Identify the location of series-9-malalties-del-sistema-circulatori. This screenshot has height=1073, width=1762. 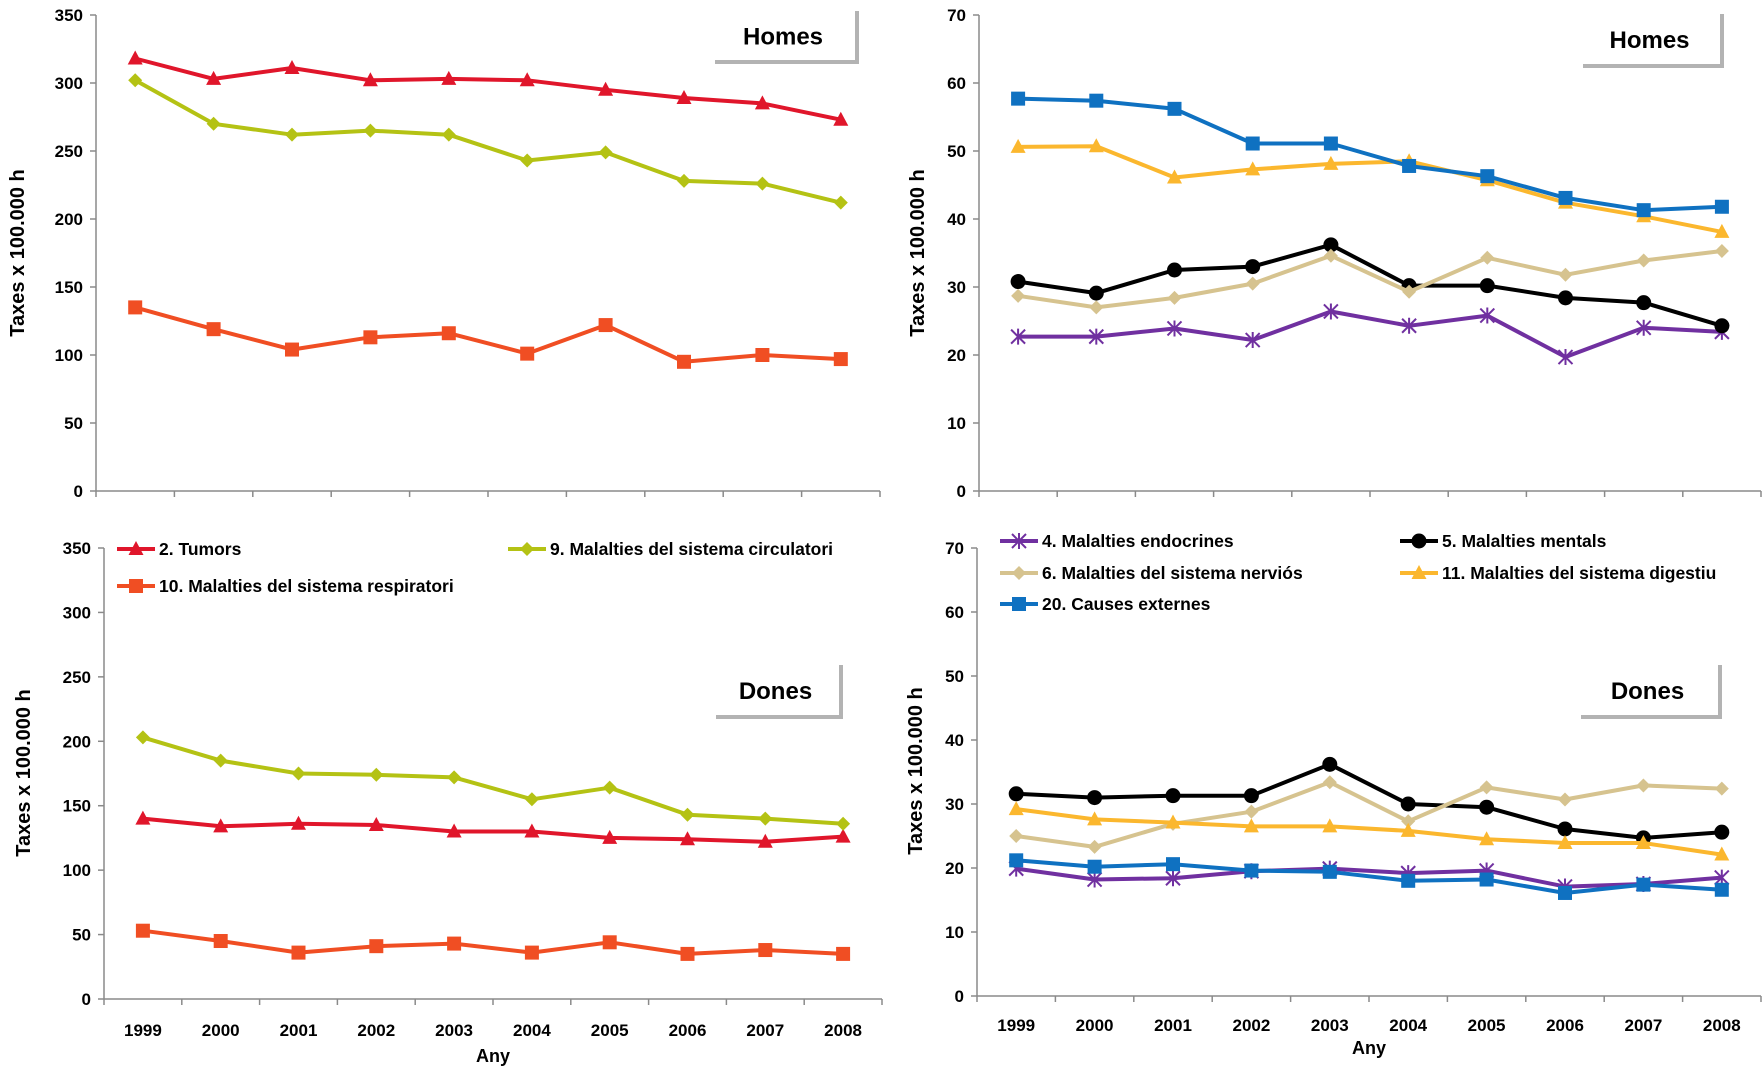
(493, 780).